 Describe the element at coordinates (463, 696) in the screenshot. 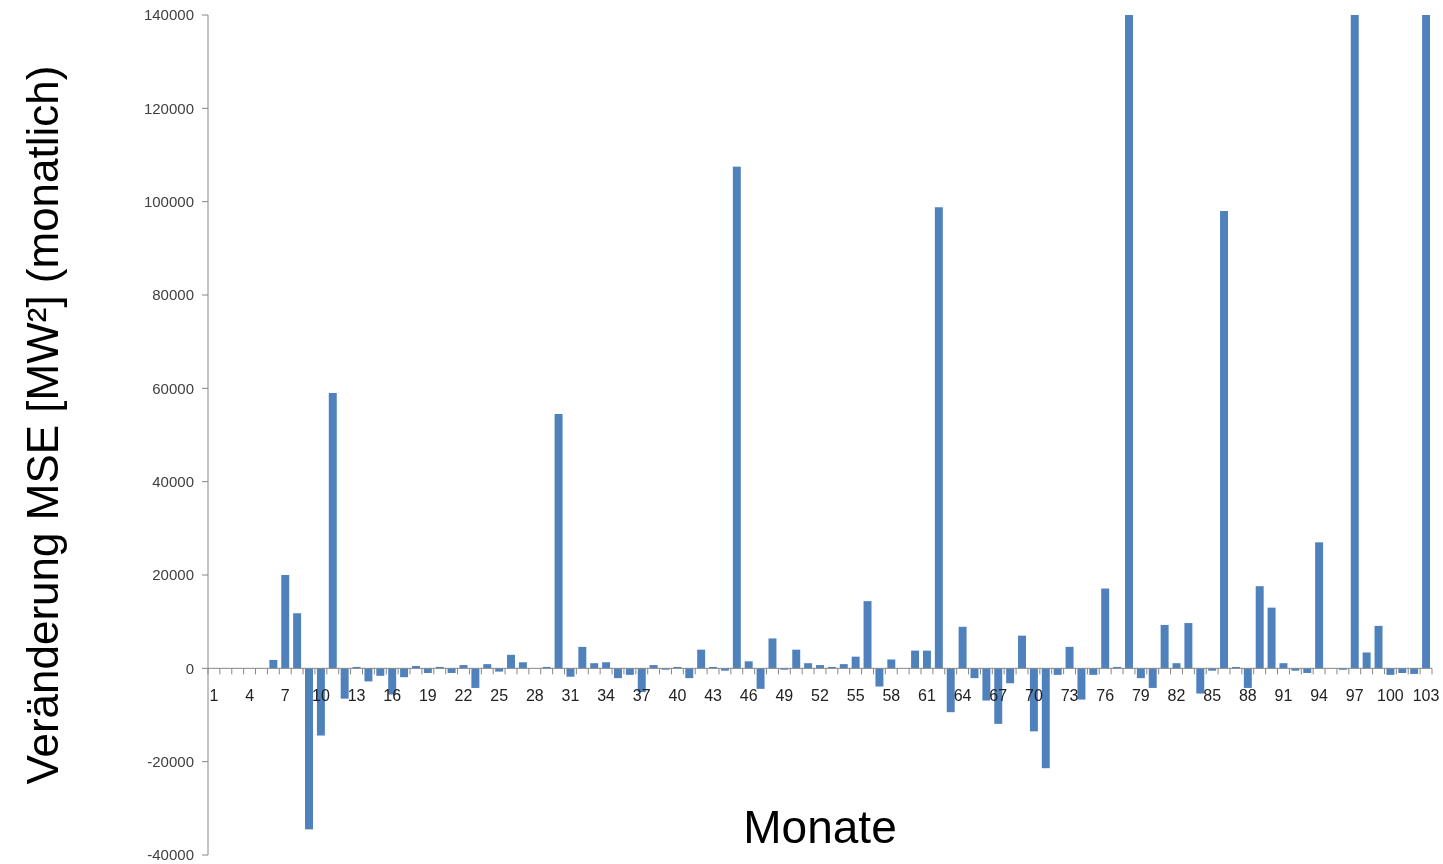

I see `x-tick-label: 22` at that location.